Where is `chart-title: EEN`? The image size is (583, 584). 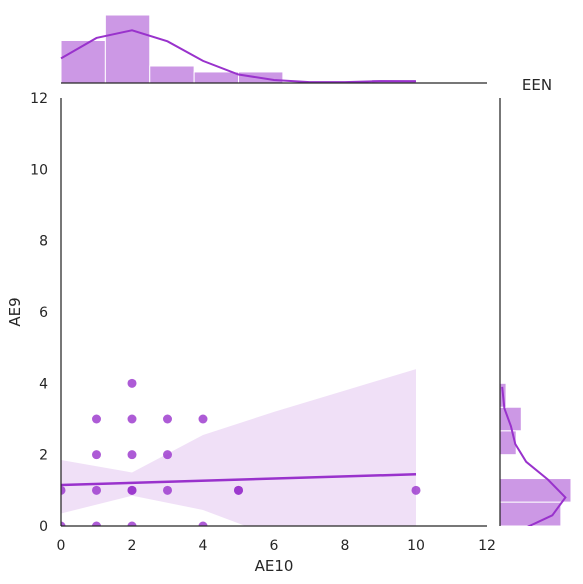
chart-title: EEN is located at coordinates (537, 85).